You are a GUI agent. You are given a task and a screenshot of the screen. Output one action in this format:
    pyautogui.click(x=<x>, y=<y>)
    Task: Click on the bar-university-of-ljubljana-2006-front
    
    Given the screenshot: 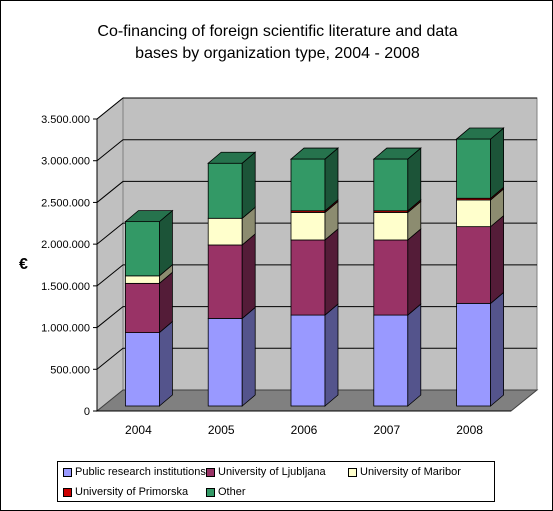 What is the action you would take?
    pyautogui.click(x=308, y=277)
    